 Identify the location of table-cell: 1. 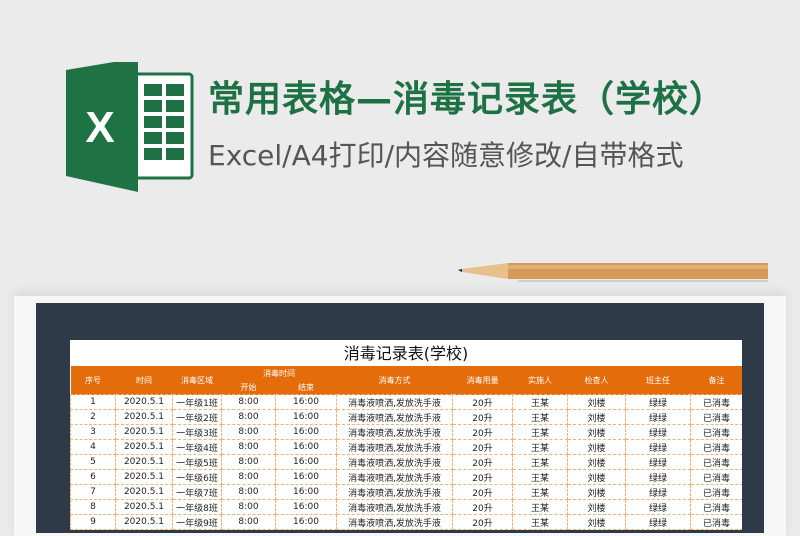
(93, 402).